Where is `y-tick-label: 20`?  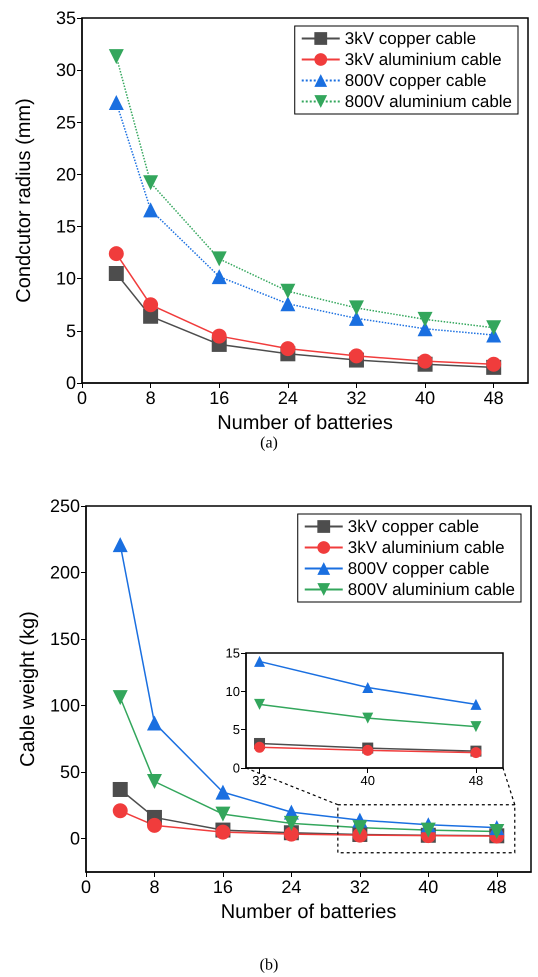 y-tick-label: 20 is located at coordinates (66, 174).